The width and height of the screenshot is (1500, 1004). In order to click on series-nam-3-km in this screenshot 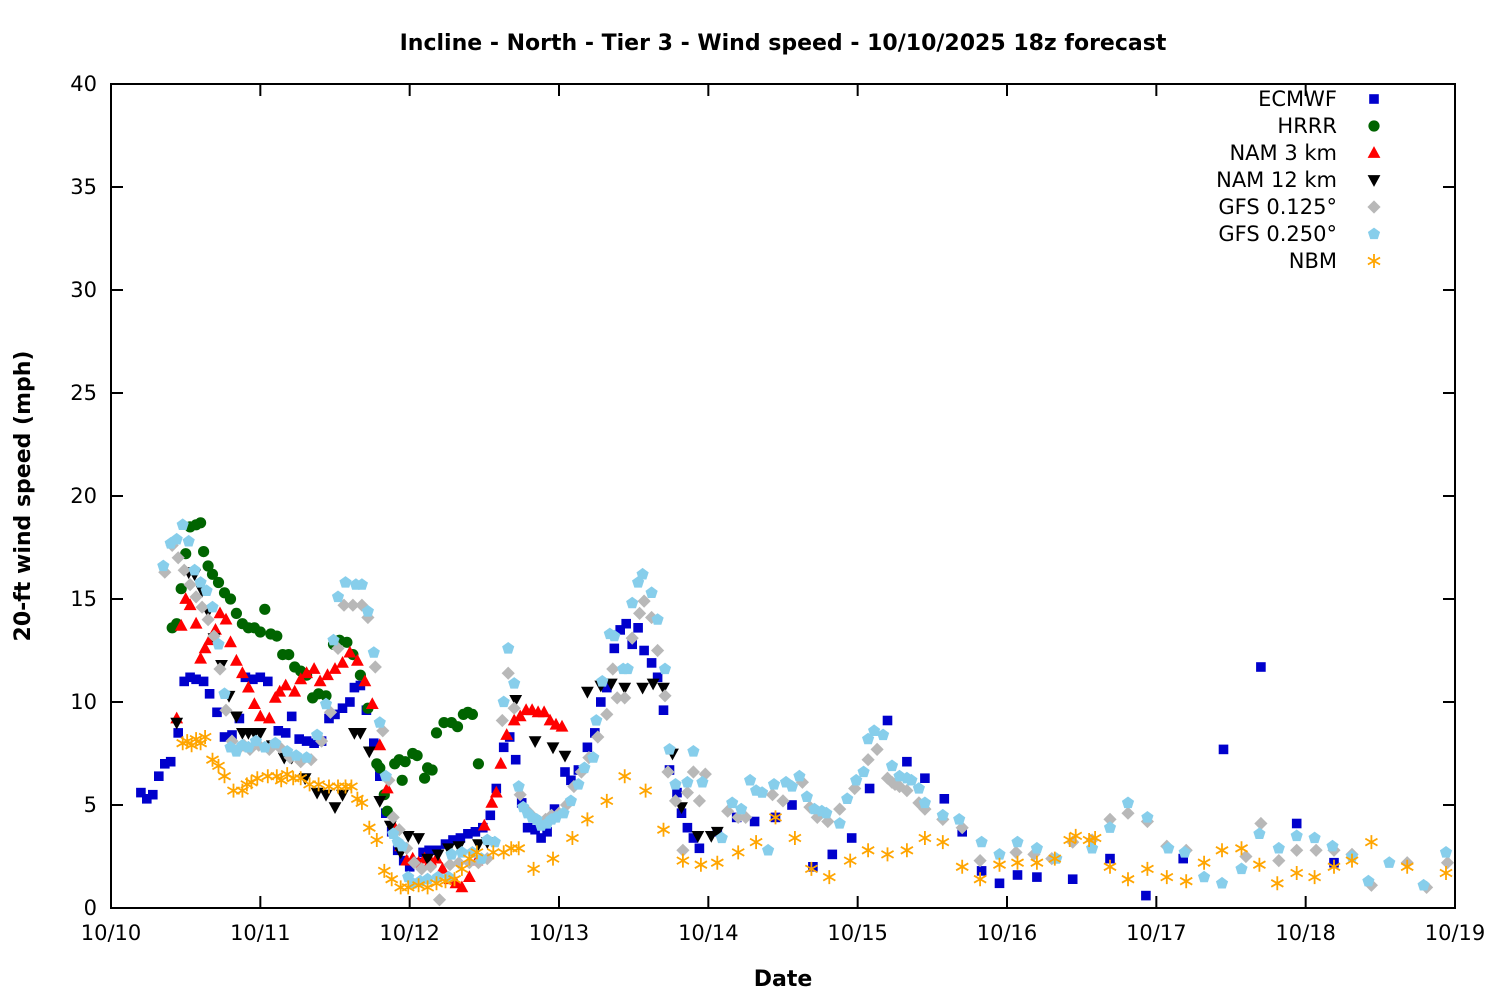, I will do `click(369, 742)`.